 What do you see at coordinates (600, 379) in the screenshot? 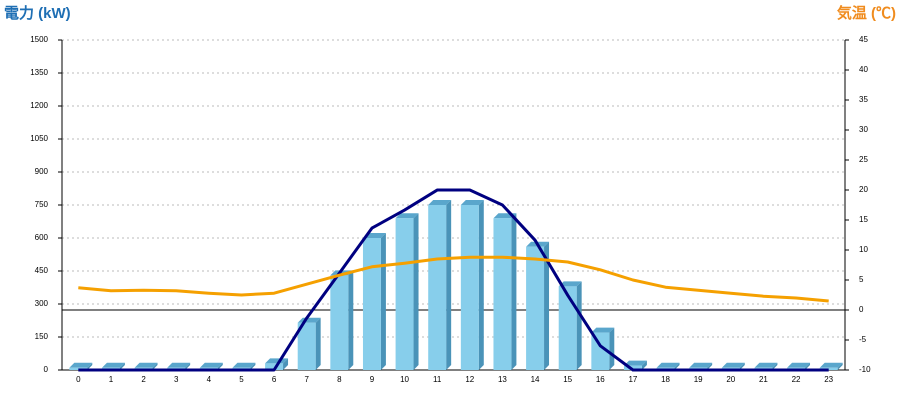
I see `x-tick-label: 16` at bounding box center [600, 379].